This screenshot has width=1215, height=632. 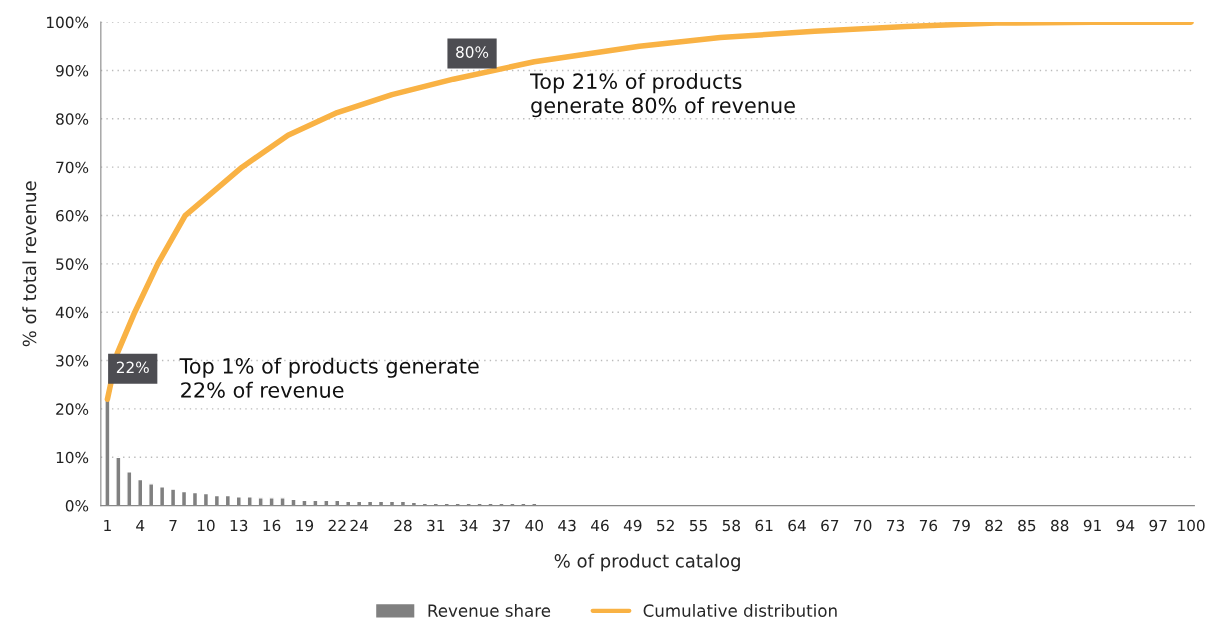 I want to click on x-tick-label: 16, so click(x=272, y=525).